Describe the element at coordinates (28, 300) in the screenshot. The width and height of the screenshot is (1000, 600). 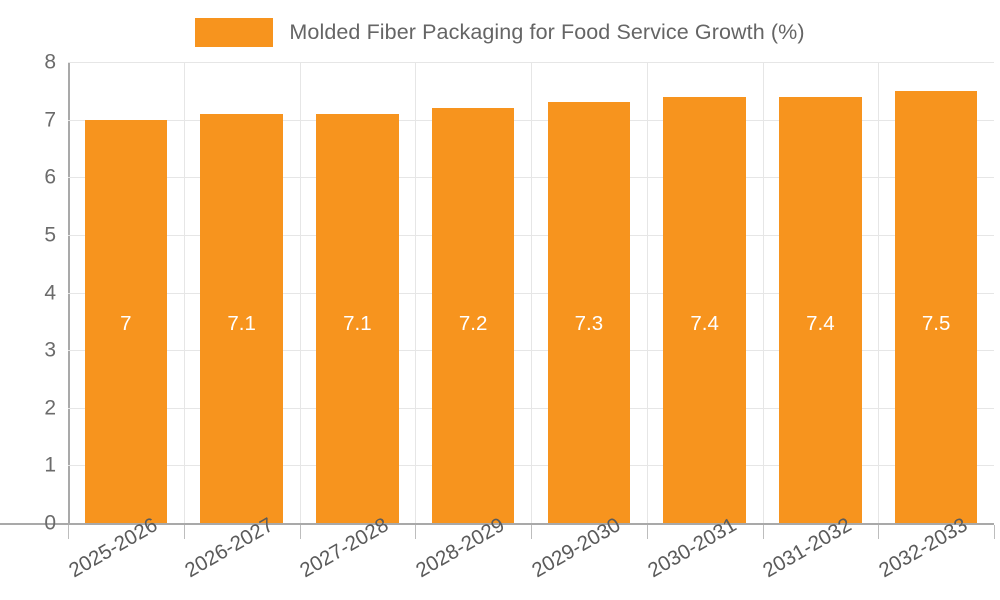
I see `y-axis-tick-labels: 0 1 2 3 4 5 6 7 8` at that location.